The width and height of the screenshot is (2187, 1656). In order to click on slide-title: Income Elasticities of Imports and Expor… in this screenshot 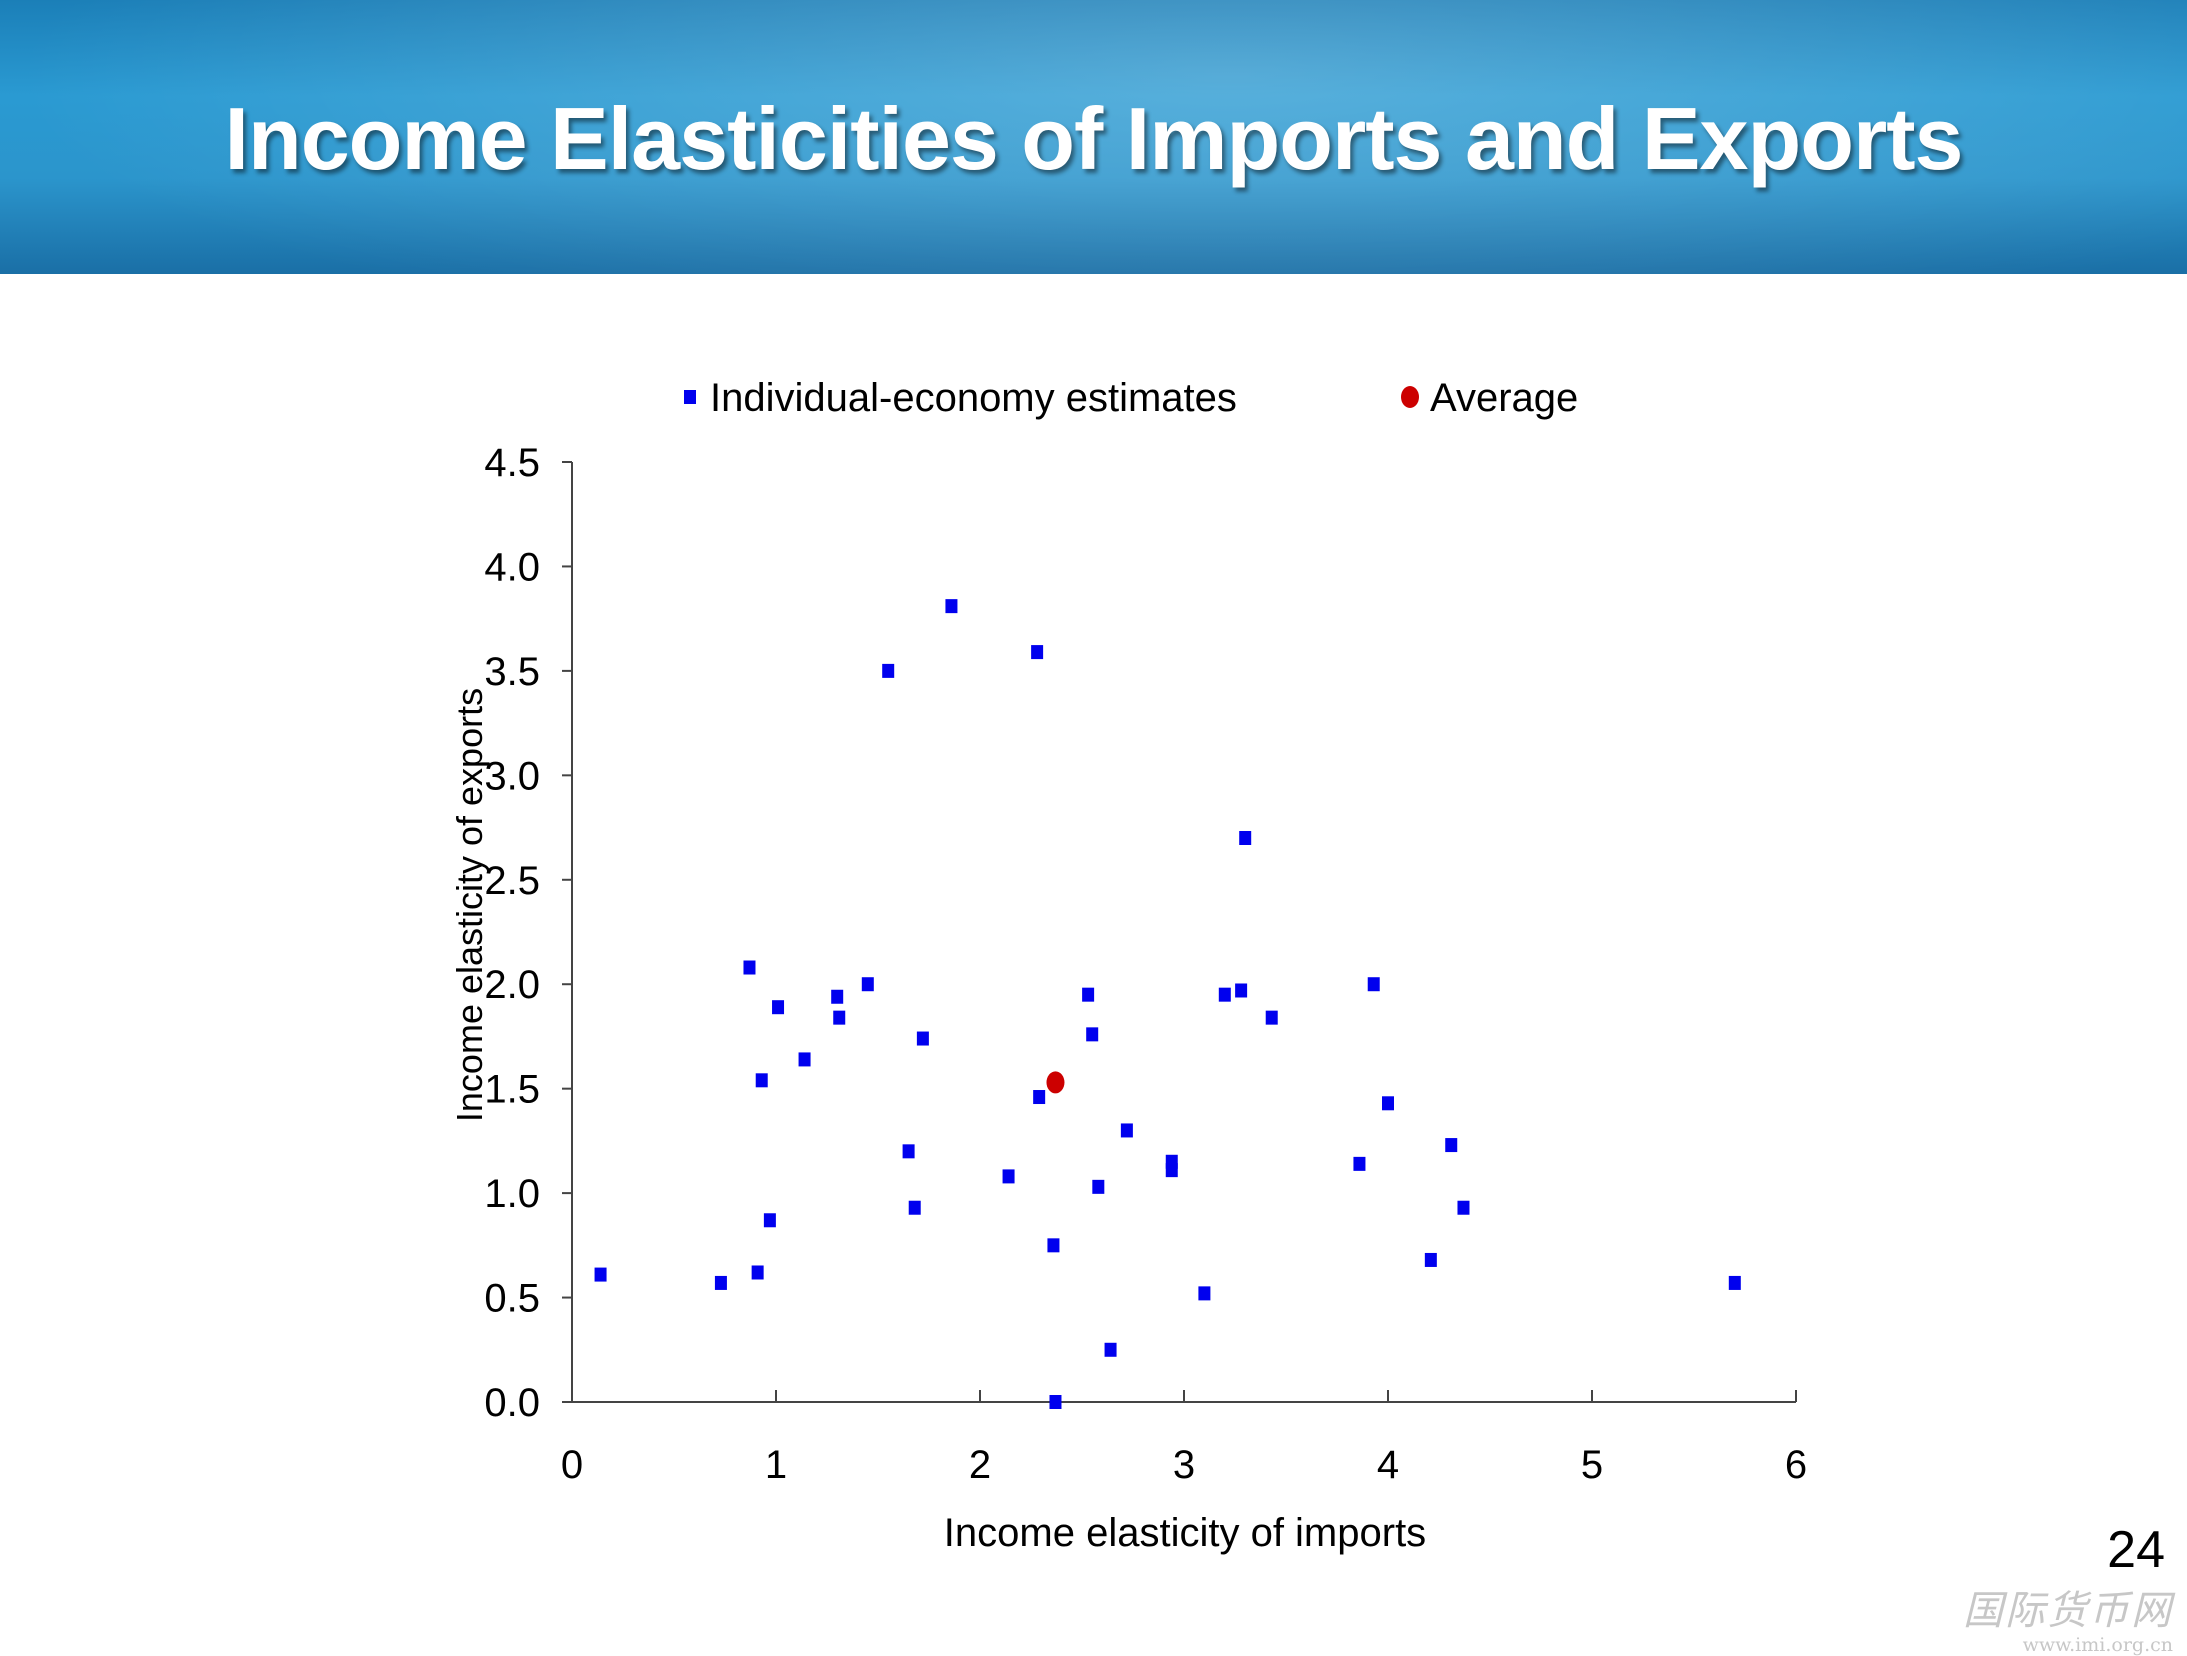, I will do `click(1094, 138)`.